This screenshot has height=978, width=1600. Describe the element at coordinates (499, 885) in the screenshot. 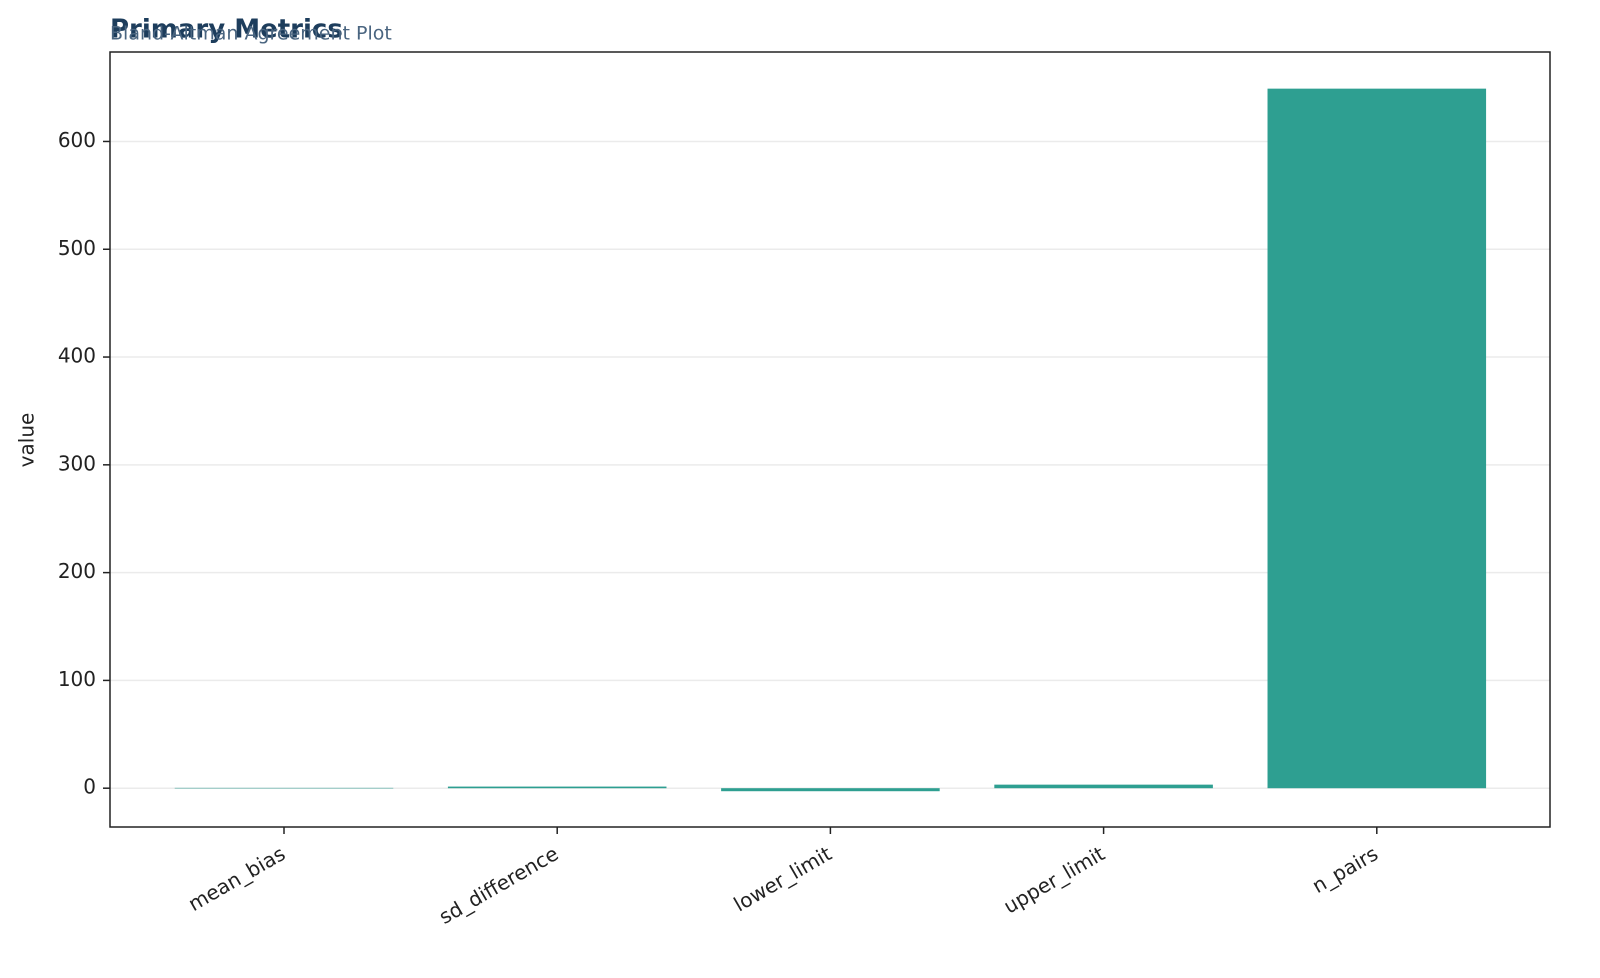

I see `x-tick-label: sd_difference` at that location.